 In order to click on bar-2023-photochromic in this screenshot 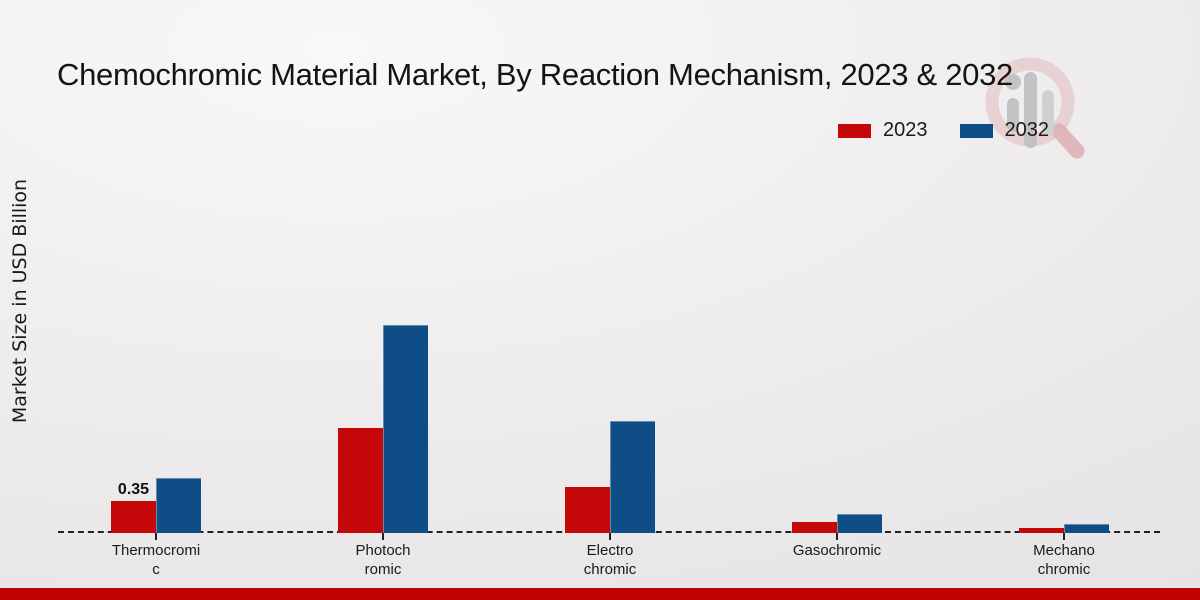, I will do `click(360, 480)`.